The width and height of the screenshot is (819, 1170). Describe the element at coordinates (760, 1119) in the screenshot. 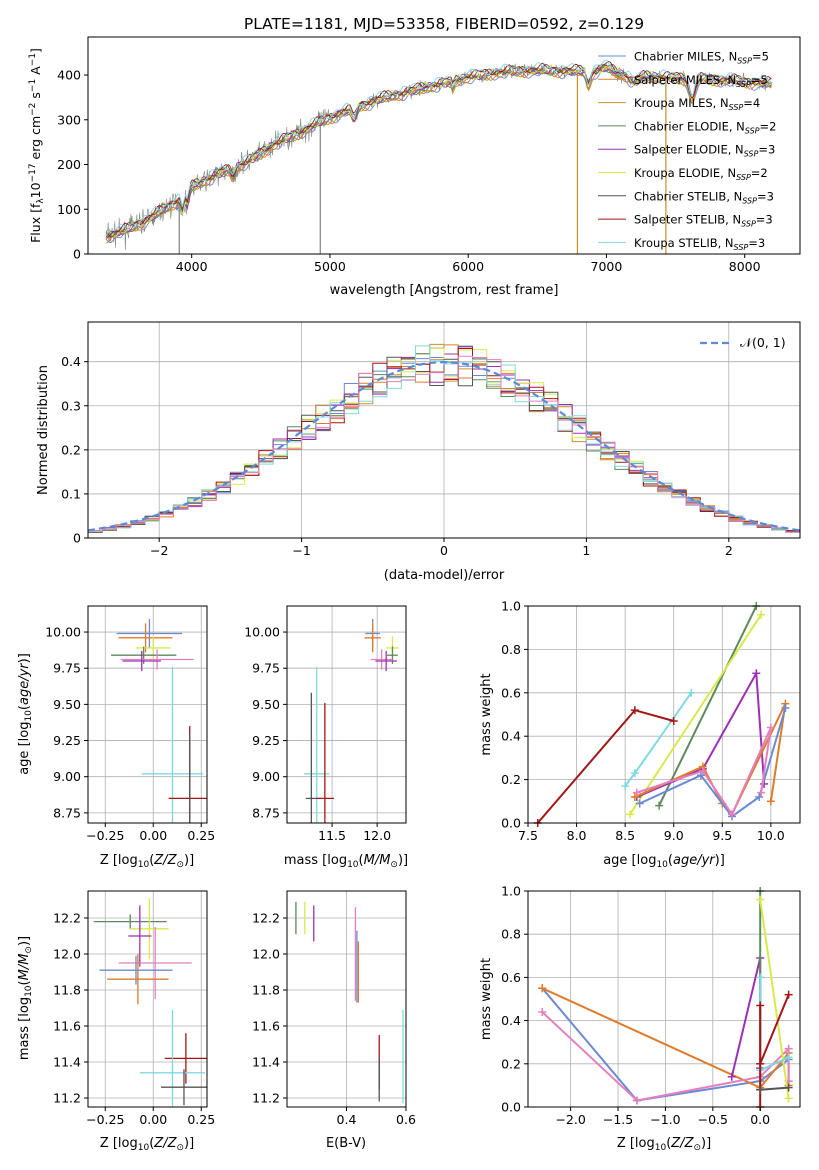

I see `x-tick-label: 0.0` at that location.